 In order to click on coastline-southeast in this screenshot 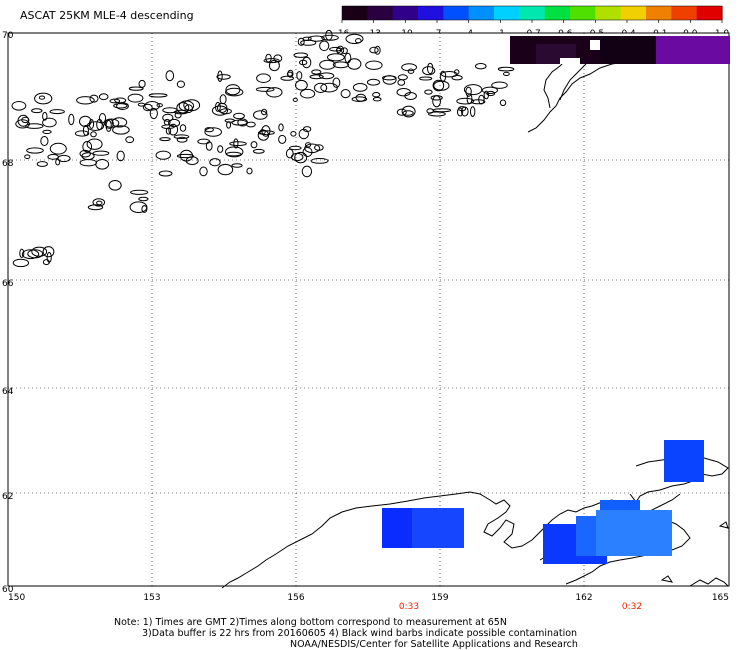, I will do `click(709, 582)`.